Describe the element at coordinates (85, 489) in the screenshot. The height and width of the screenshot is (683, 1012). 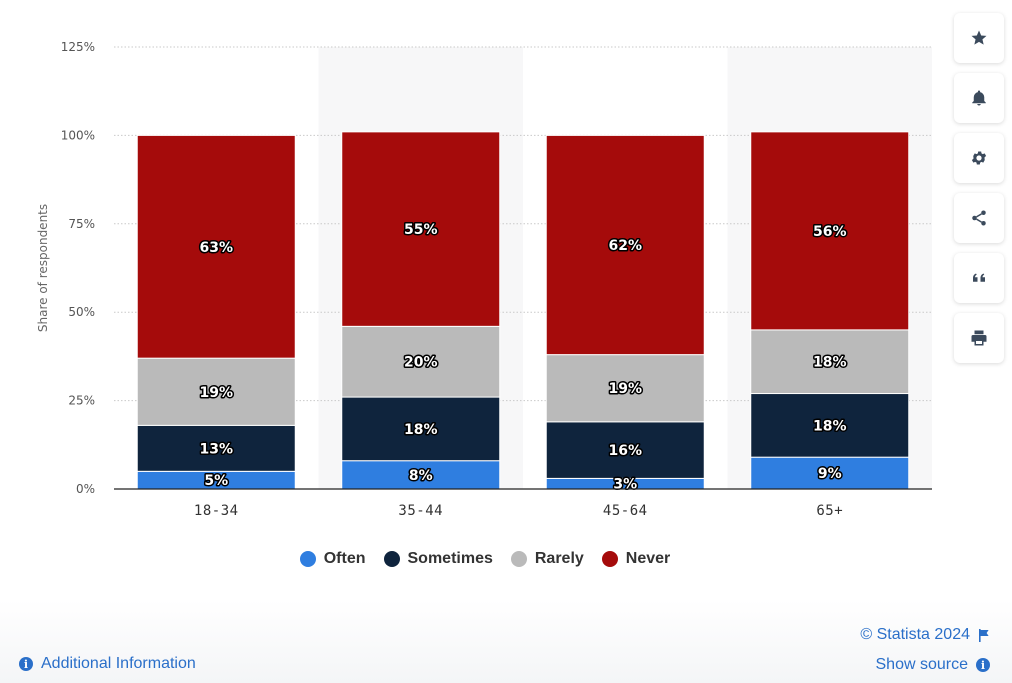
I see `y-tick-label: 0%` at that location.